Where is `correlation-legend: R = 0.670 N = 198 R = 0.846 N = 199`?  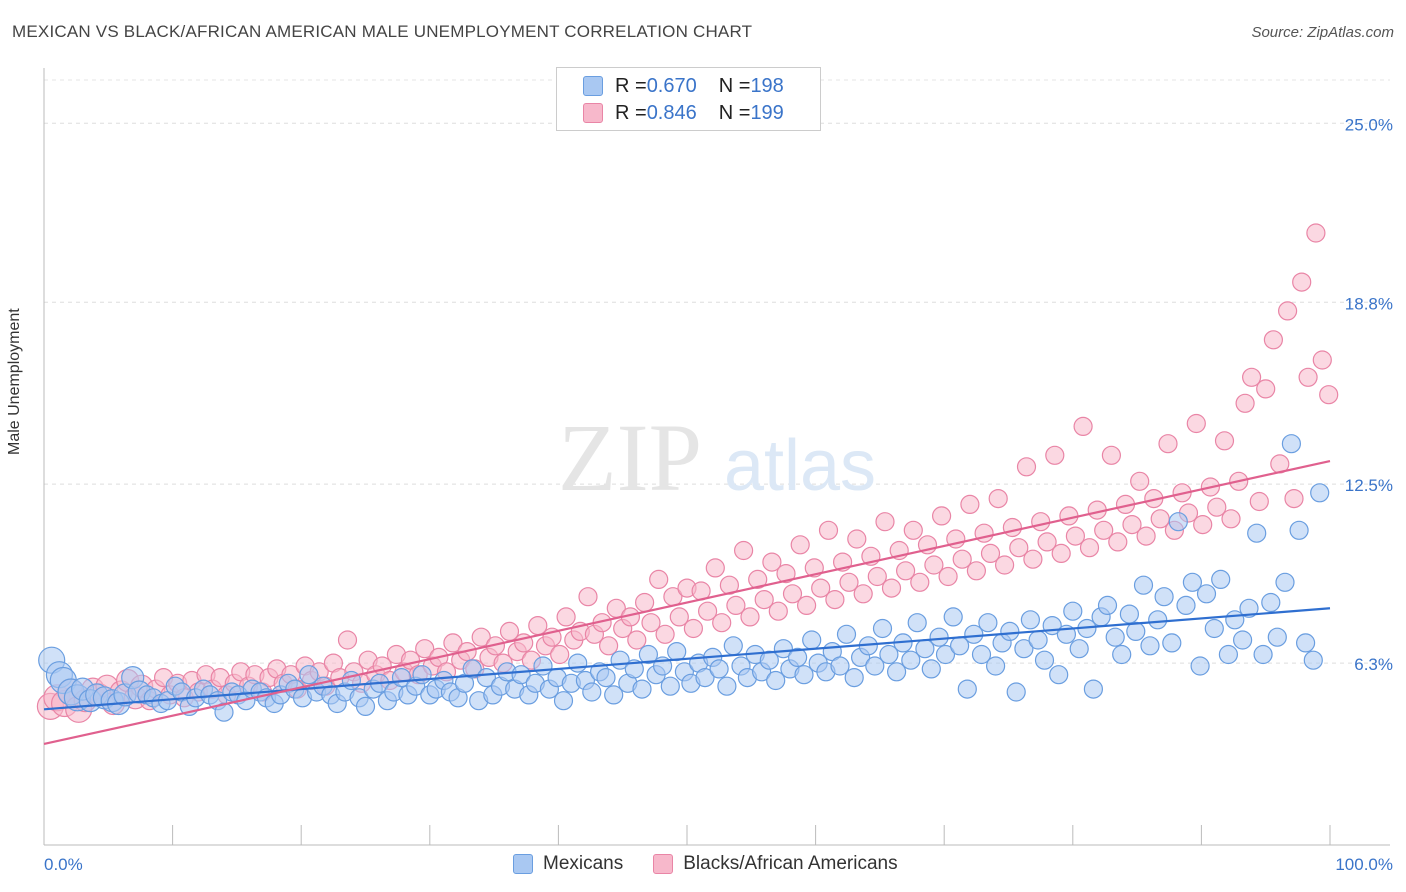 correlation-legend: R = 0.670 N = 198 R = 0.846 N = 199 is located at coordinates (688, 99).